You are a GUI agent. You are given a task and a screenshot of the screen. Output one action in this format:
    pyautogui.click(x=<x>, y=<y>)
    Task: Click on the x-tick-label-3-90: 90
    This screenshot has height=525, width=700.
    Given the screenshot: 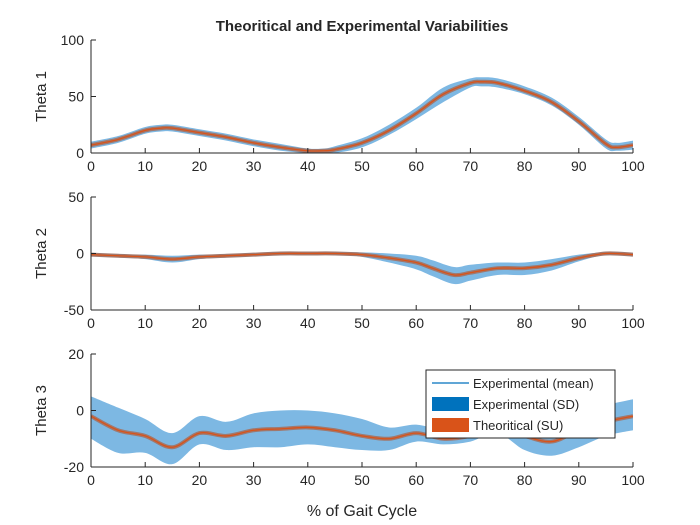 What is the action you would take?
    pyautogui.click(x=579, y=480)
    